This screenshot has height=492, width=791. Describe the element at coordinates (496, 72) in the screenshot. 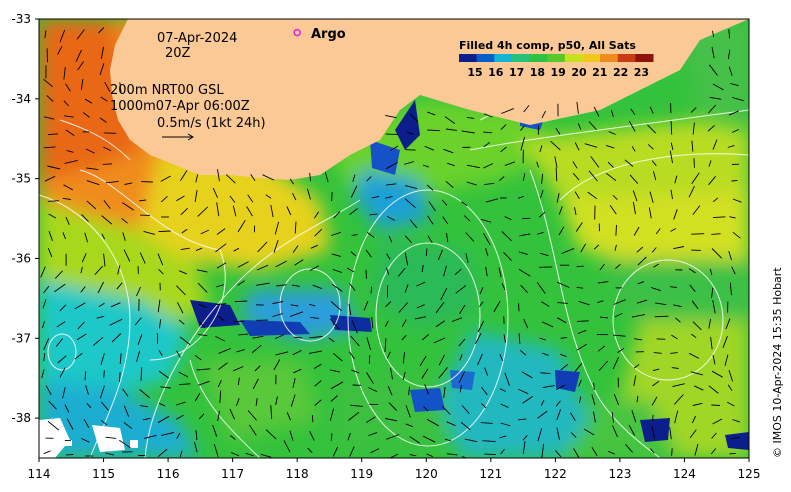

I see `colorbar-label: 16` at that location.